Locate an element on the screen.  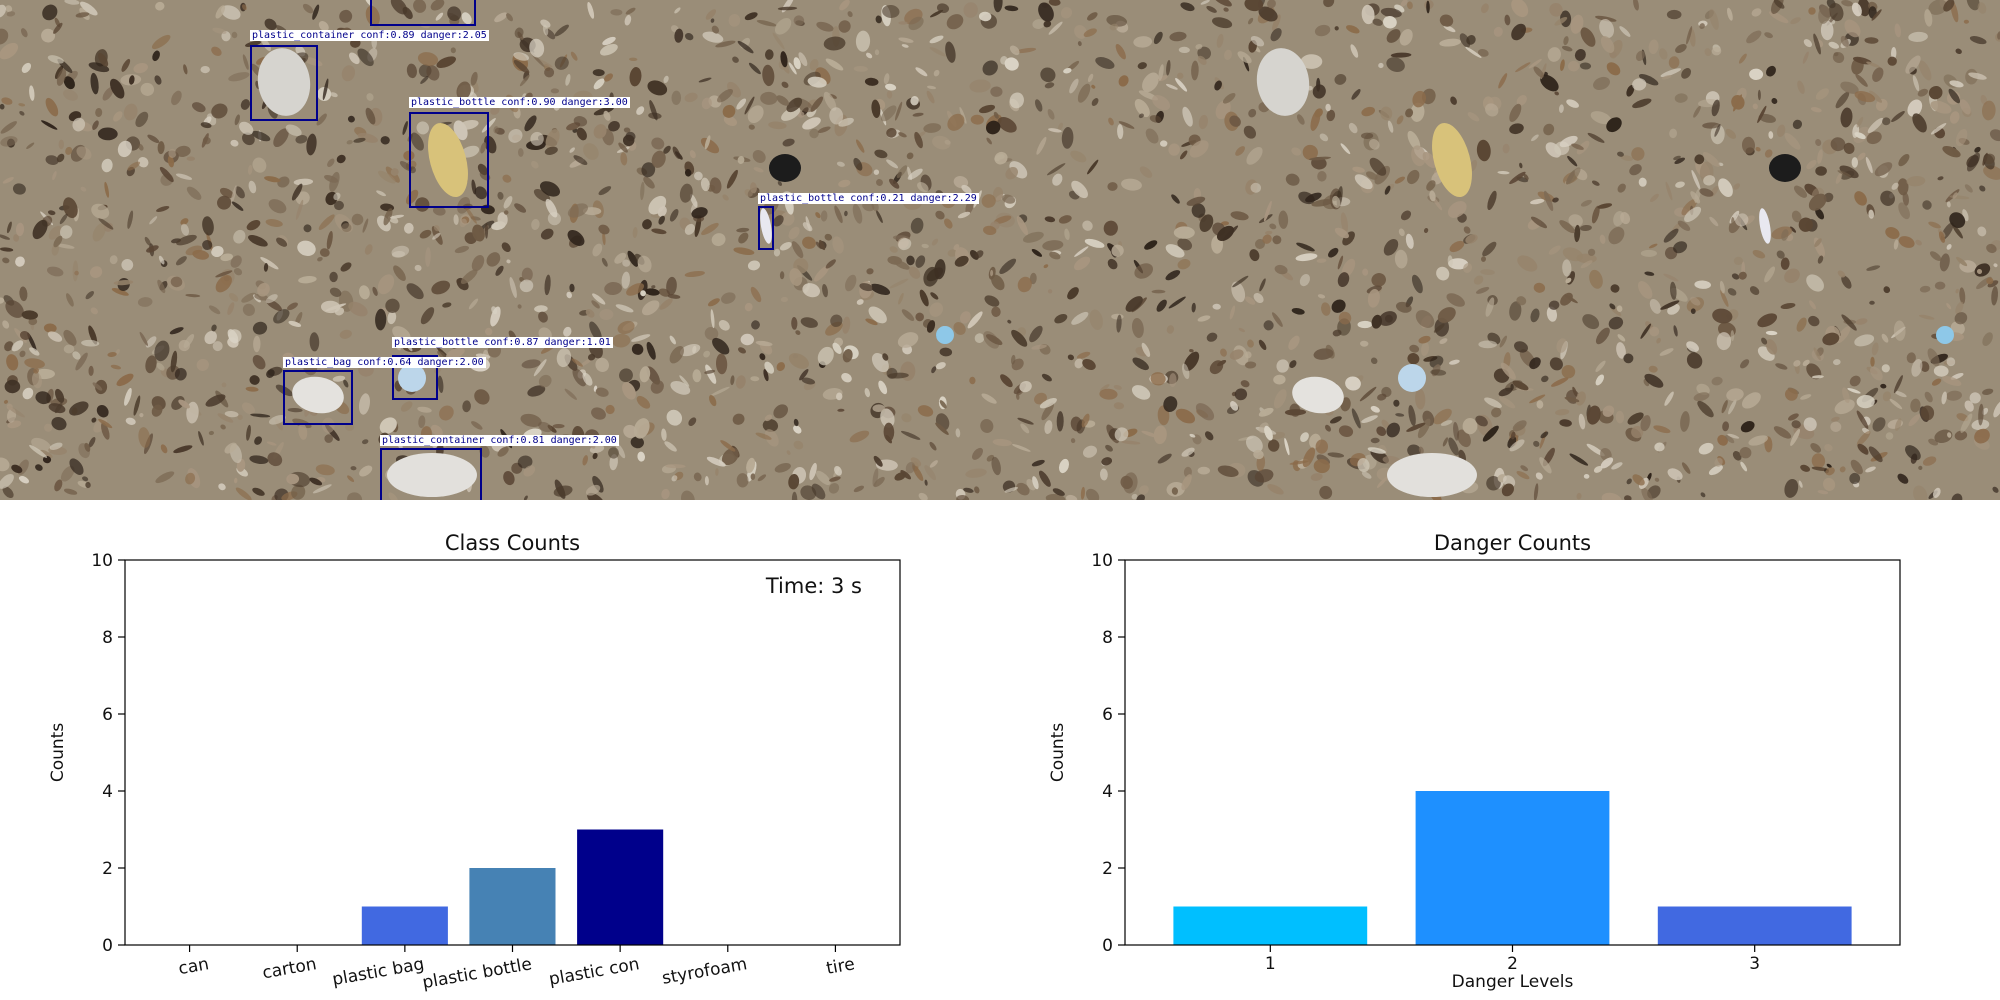
y-tick-label: 0 is located at coordinates (1107, 946).